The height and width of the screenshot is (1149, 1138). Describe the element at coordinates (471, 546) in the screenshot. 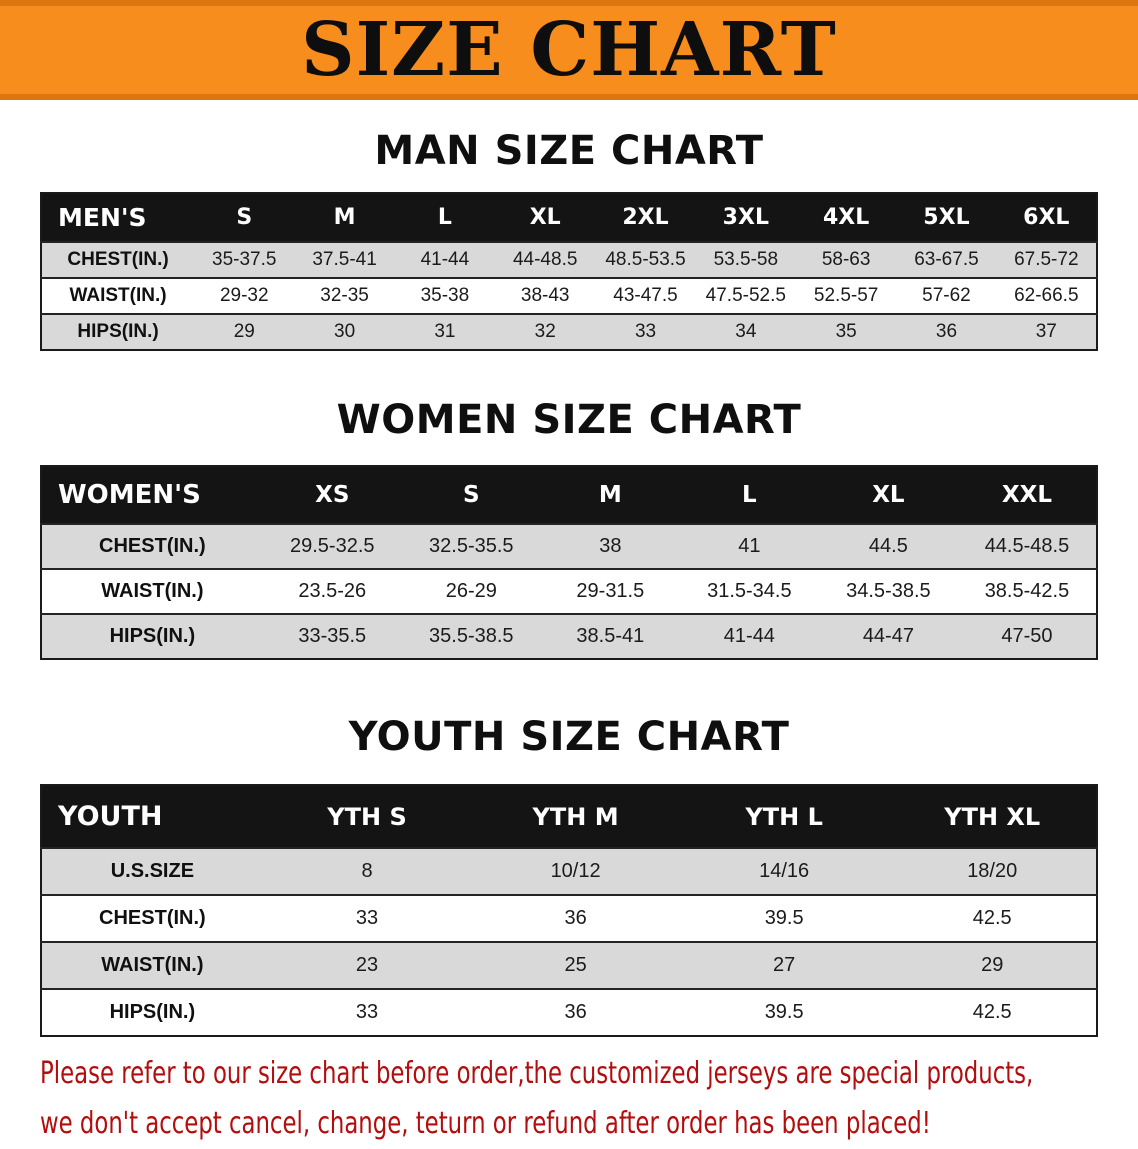

I see `size-value-cell: 32.5-35.5` at that location.